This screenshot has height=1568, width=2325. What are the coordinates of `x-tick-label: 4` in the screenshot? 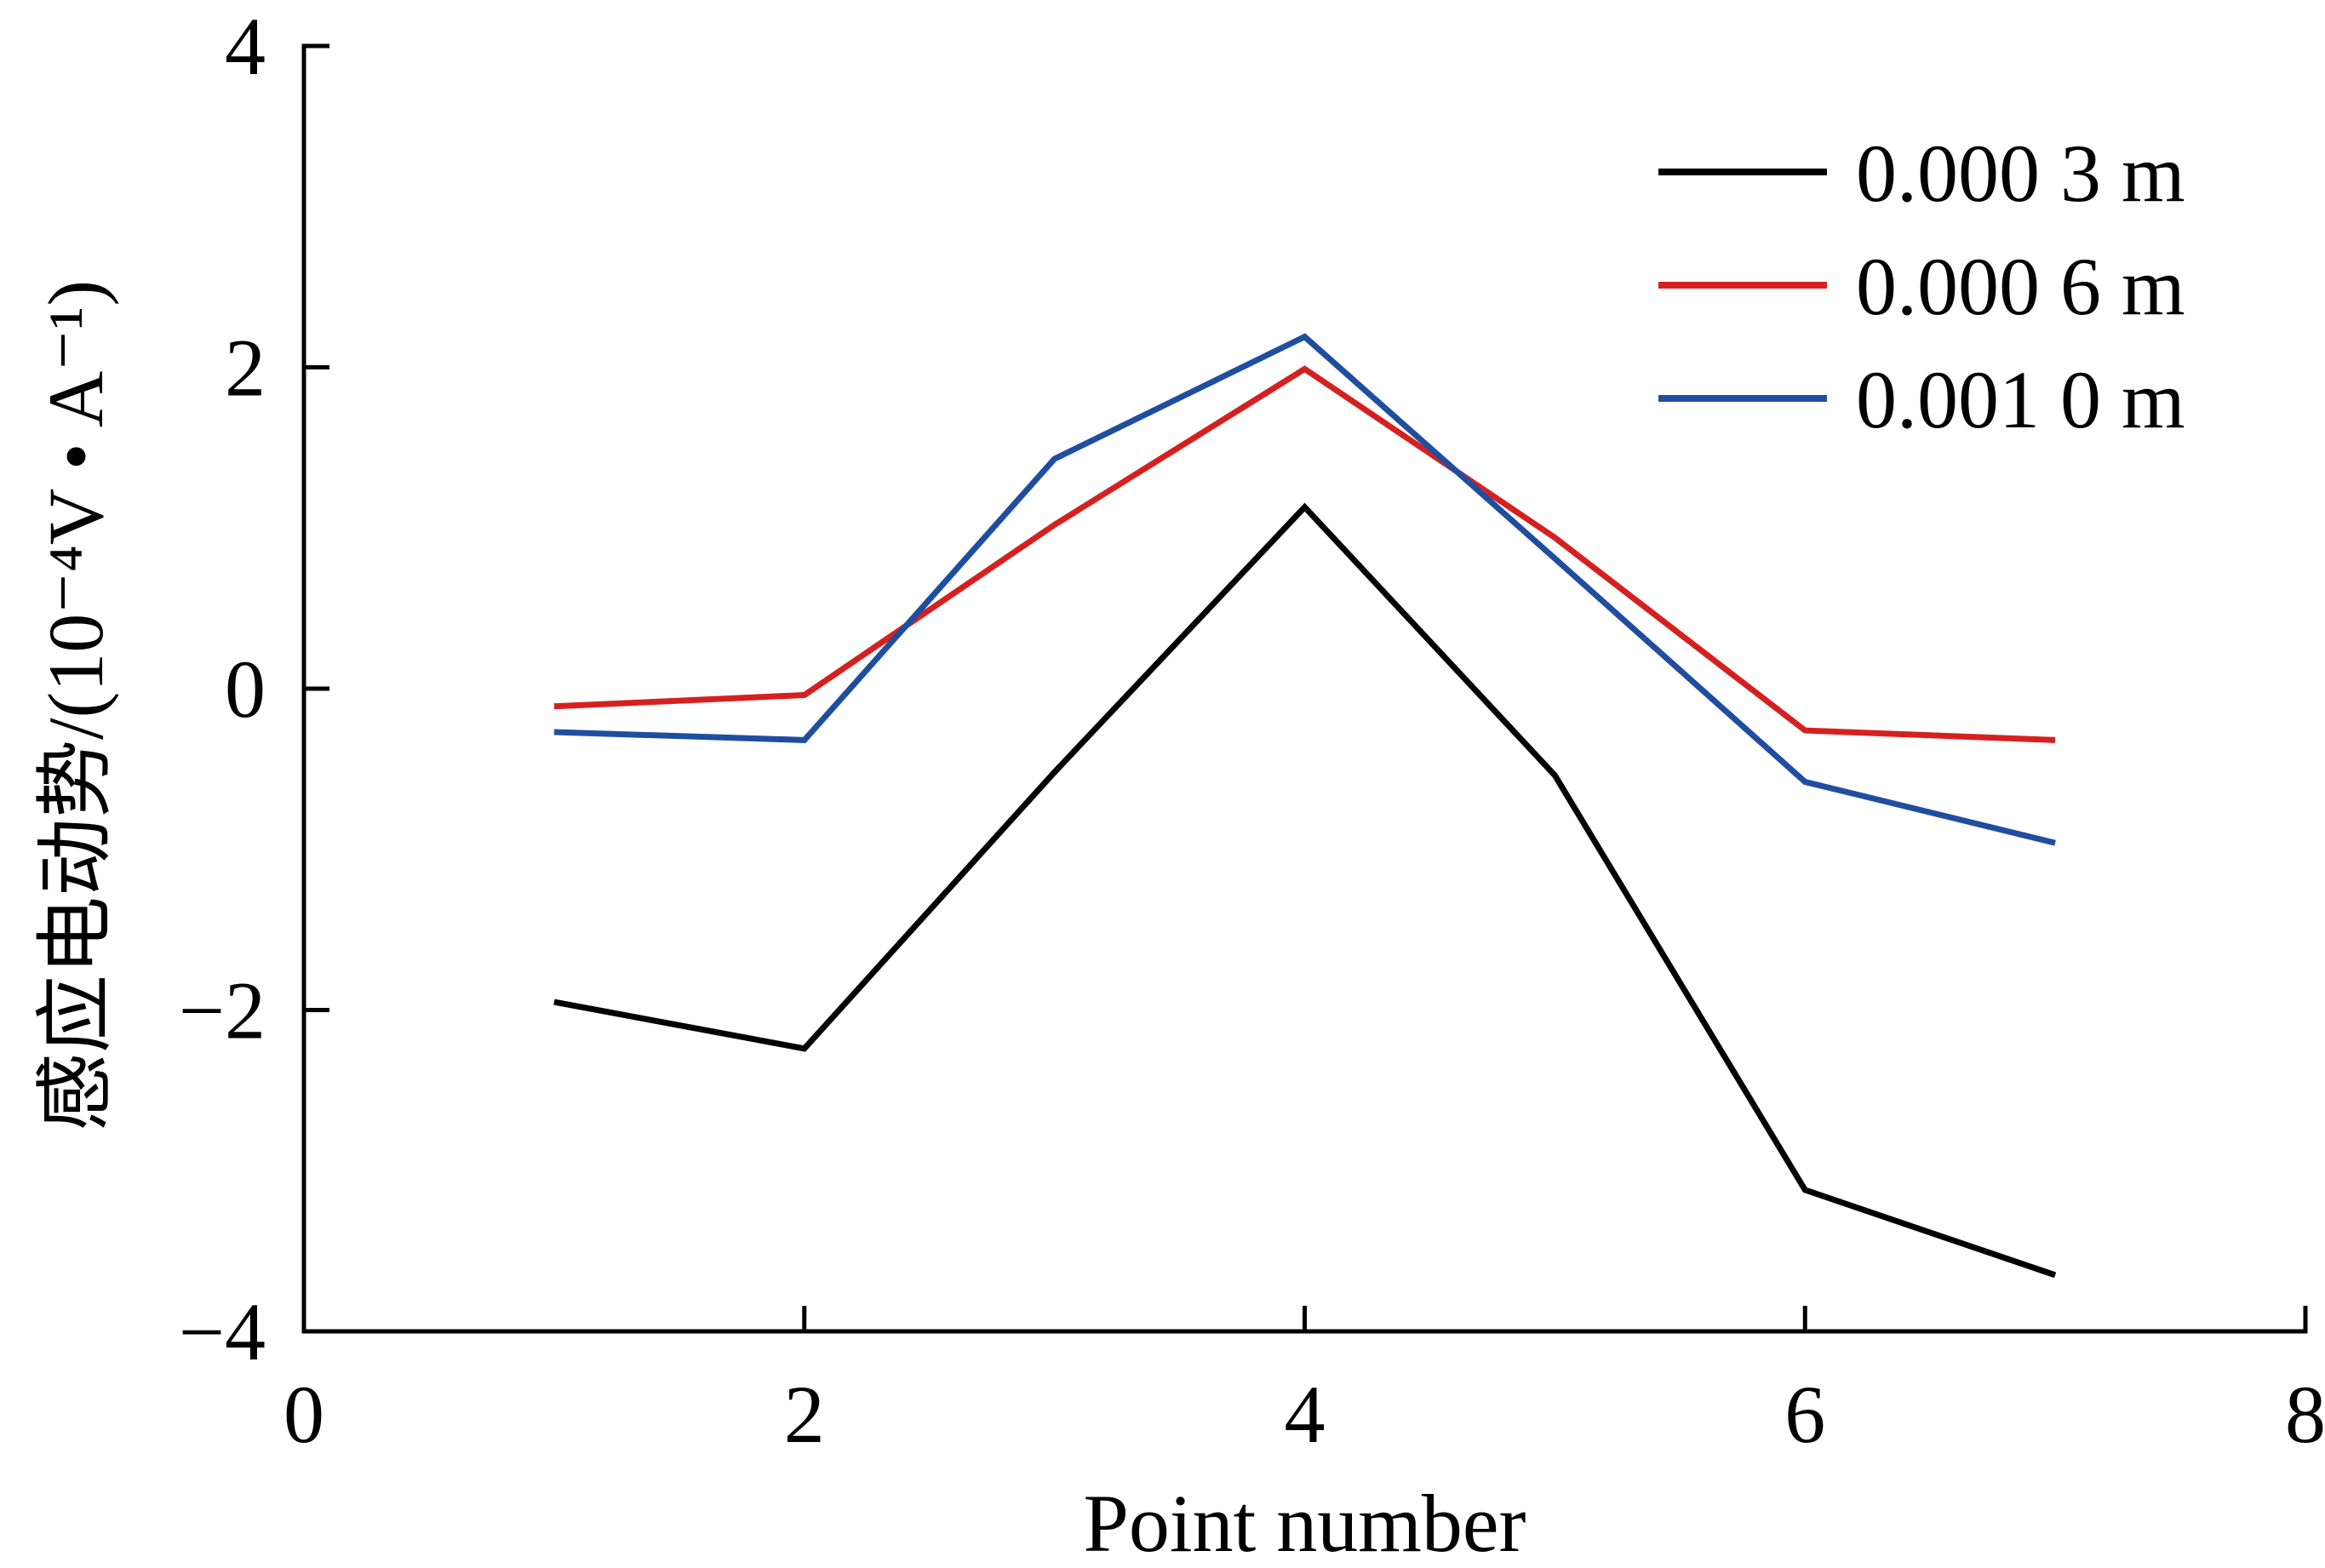 It's located at (1305, 1414).